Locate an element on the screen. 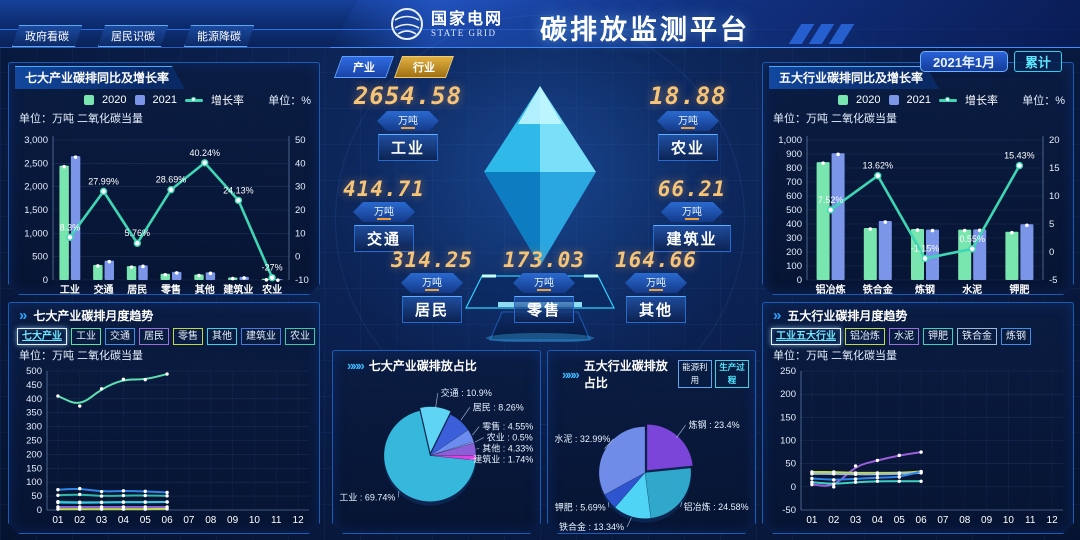 Image resolution: width=1080 pixels, height=540 pixels. svg-text: 24.13% is located at coordinates (238, 190).